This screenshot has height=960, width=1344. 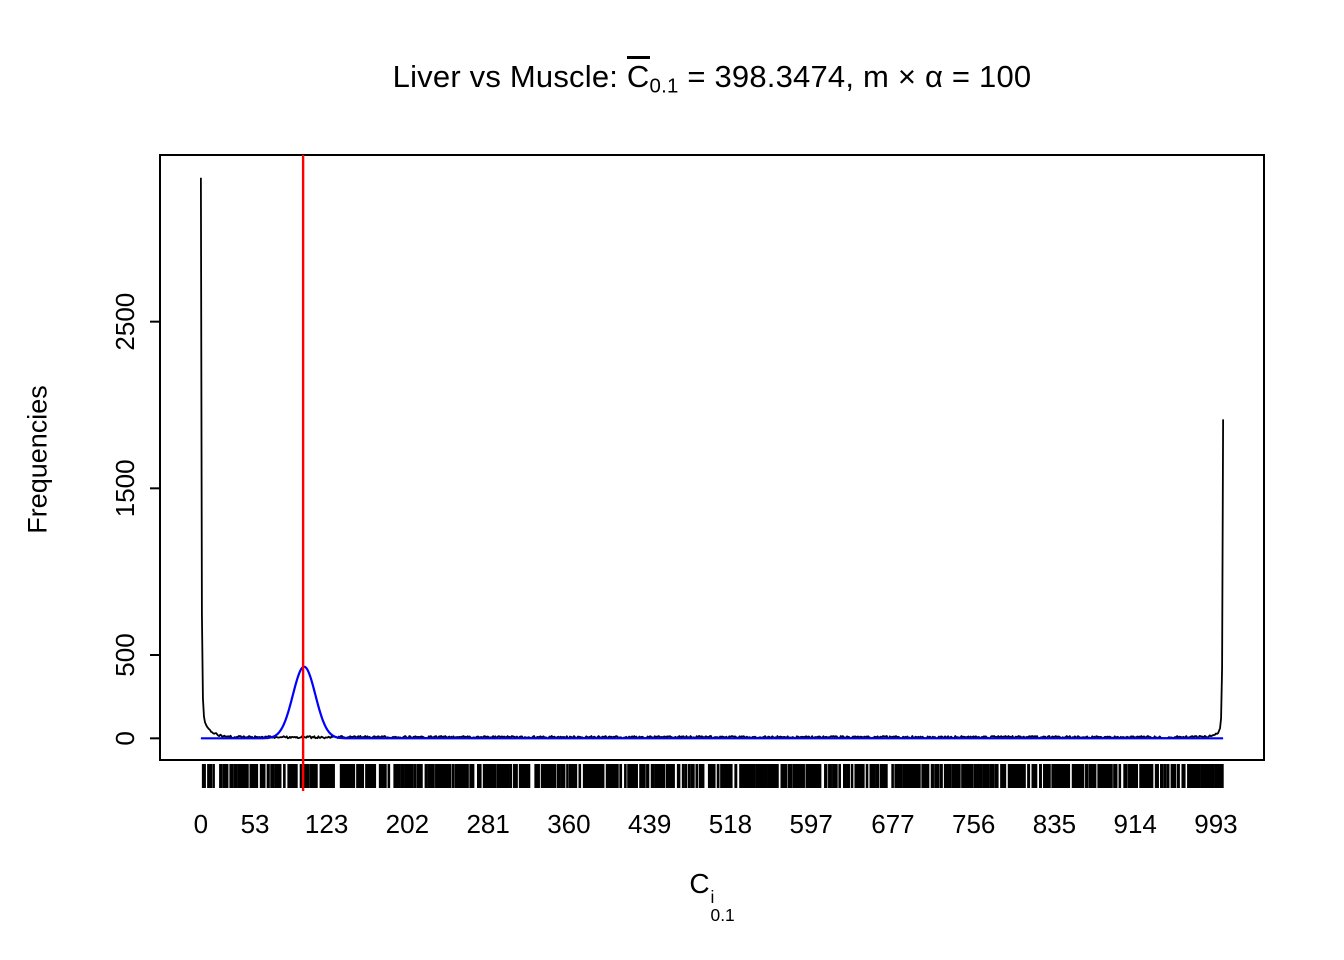 I want to click on x-axis-label-scripts: i 0.1, so click(x=722, y=905).